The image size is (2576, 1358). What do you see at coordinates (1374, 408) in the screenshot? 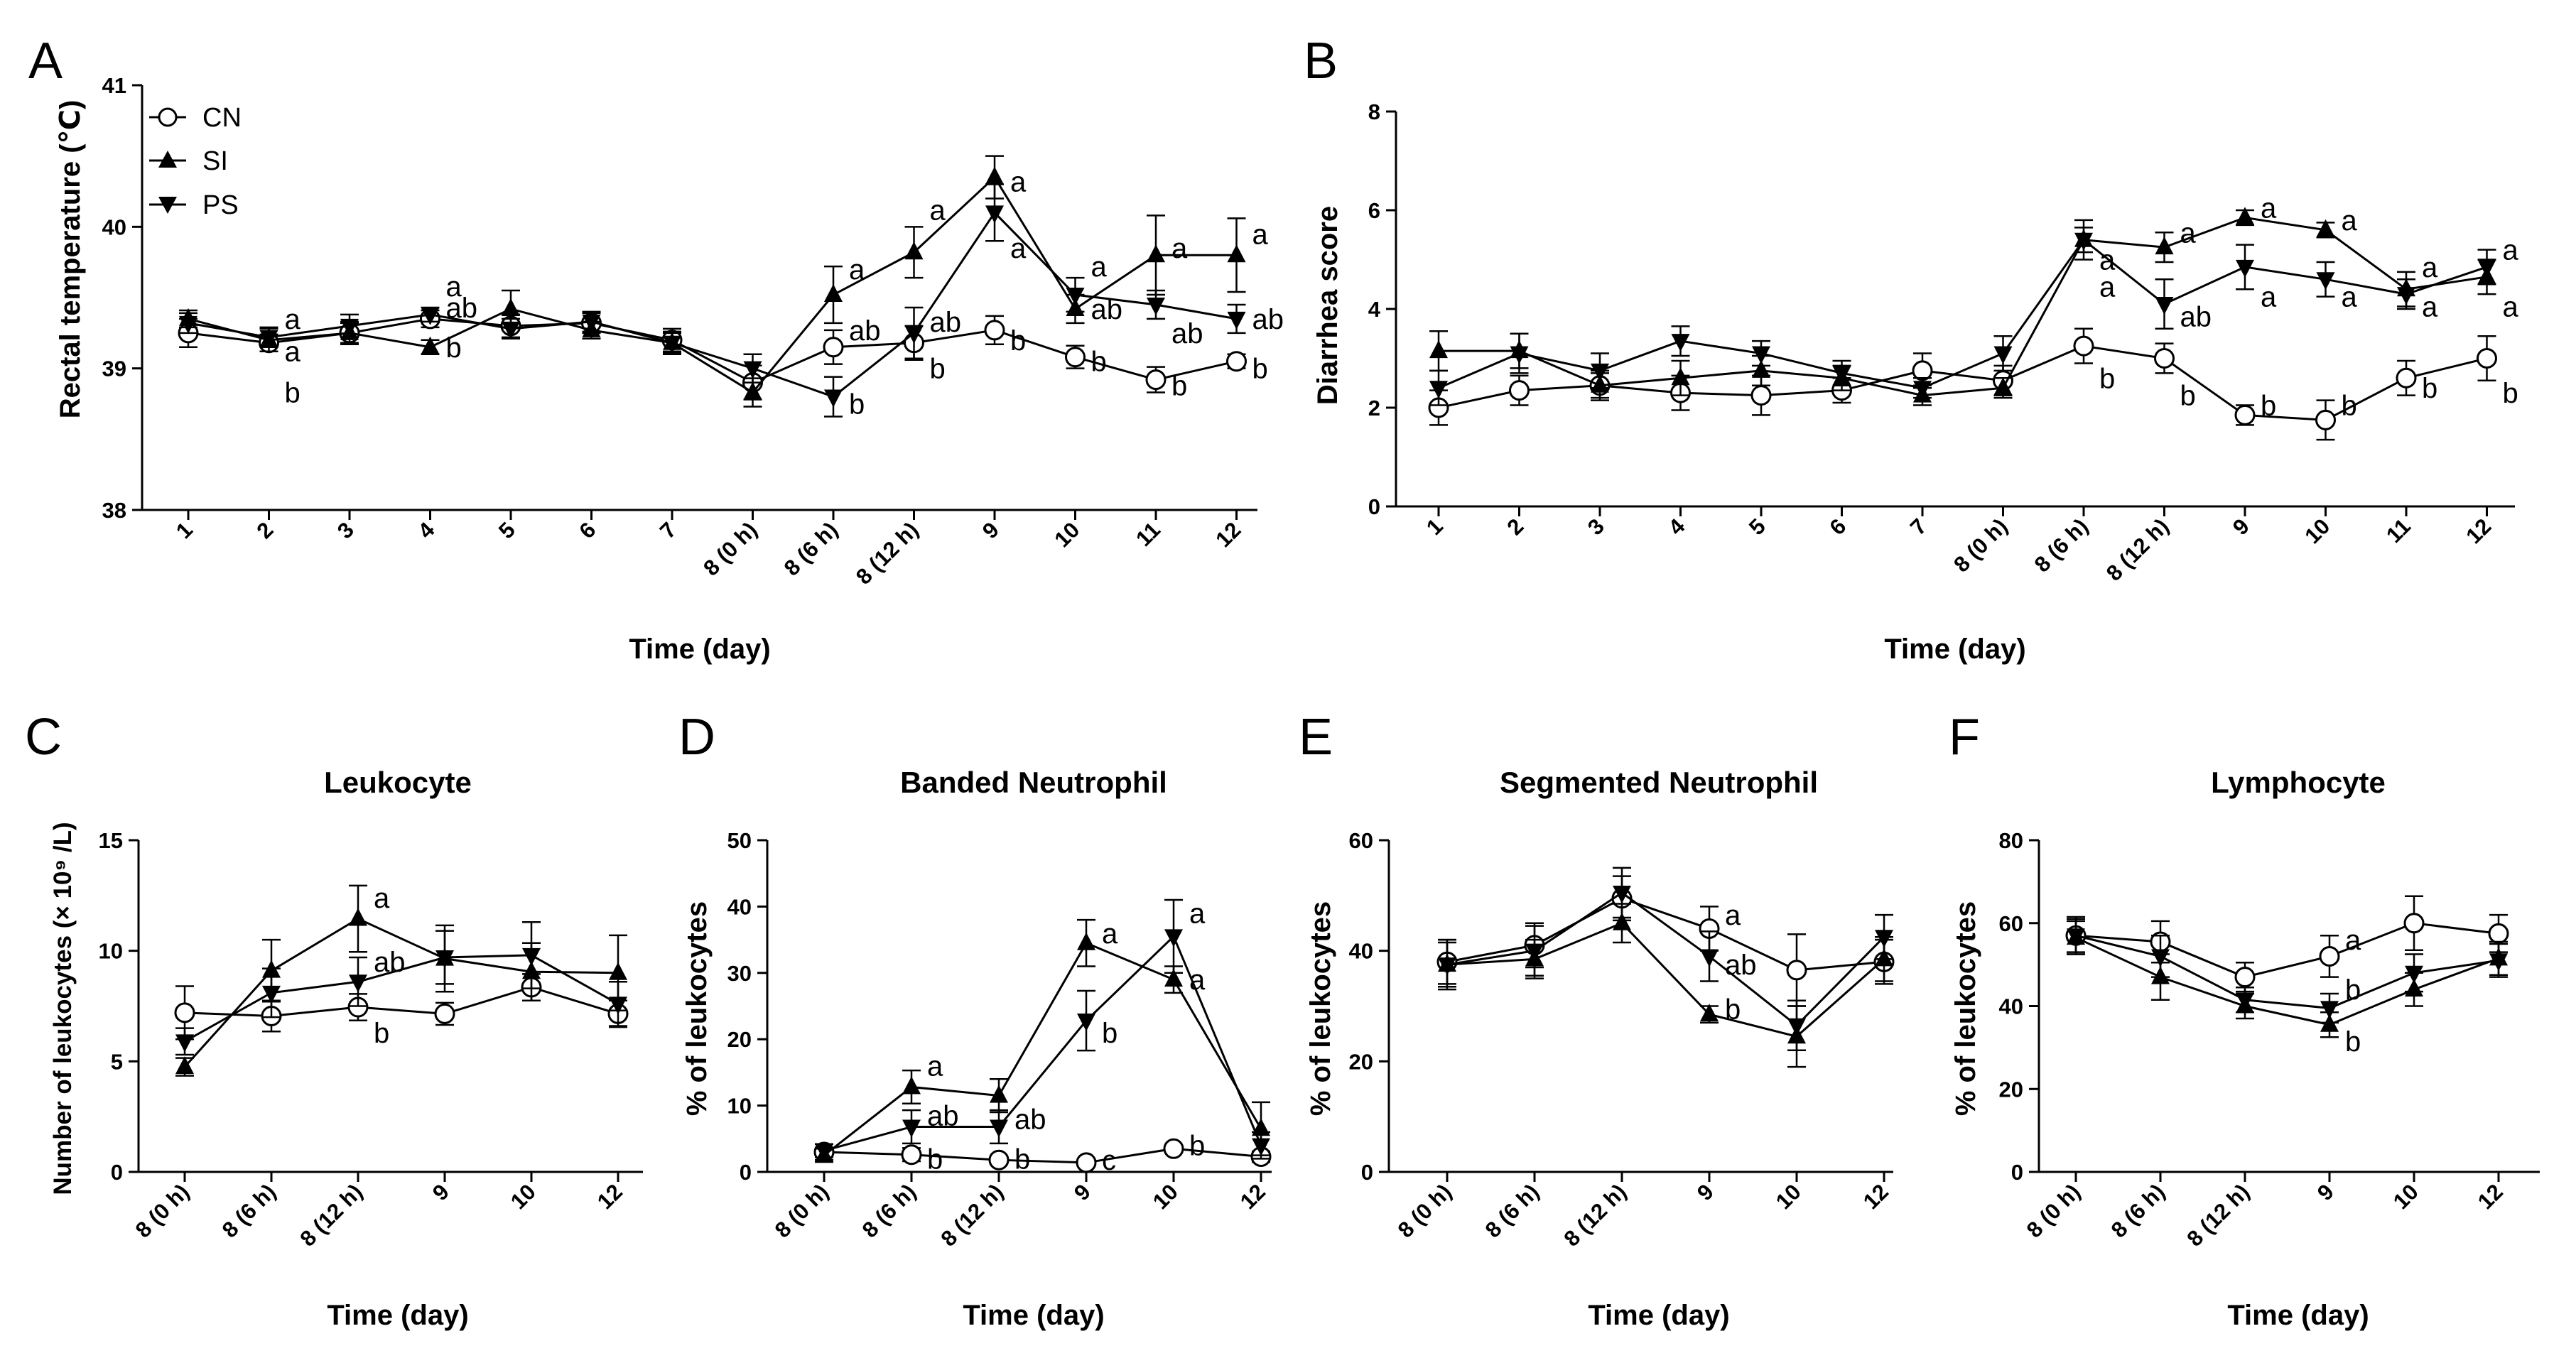
I see `y-tick-label-b: 2` at bounding box center [1374, 408].